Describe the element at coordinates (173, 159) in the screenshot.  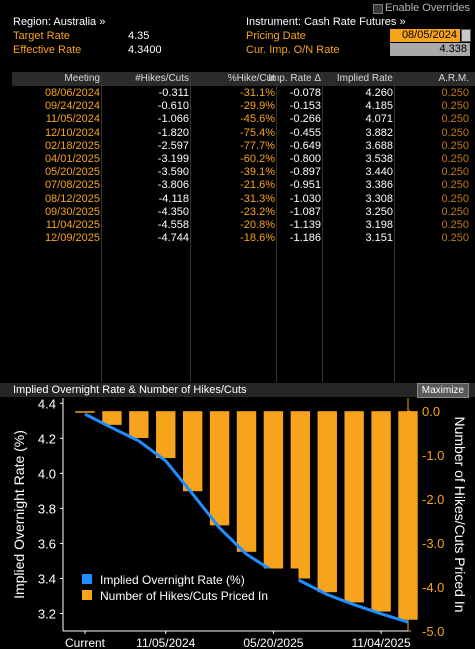
I see `hikes-cuts-value: -3.199` at that location.